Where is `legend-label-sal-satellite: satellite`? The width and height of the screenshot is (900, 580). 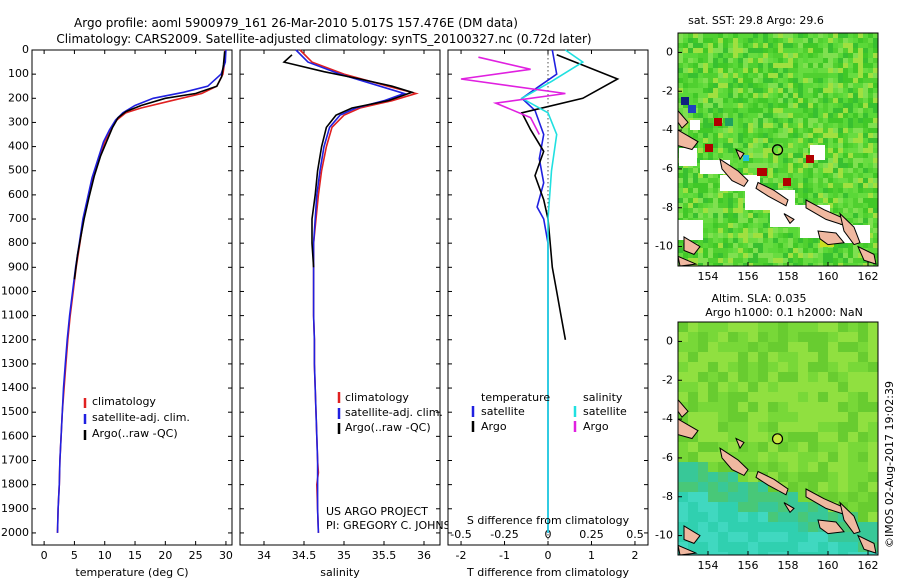 legend-label-sal-satellite: satellite is located at coordinates (605, 411).